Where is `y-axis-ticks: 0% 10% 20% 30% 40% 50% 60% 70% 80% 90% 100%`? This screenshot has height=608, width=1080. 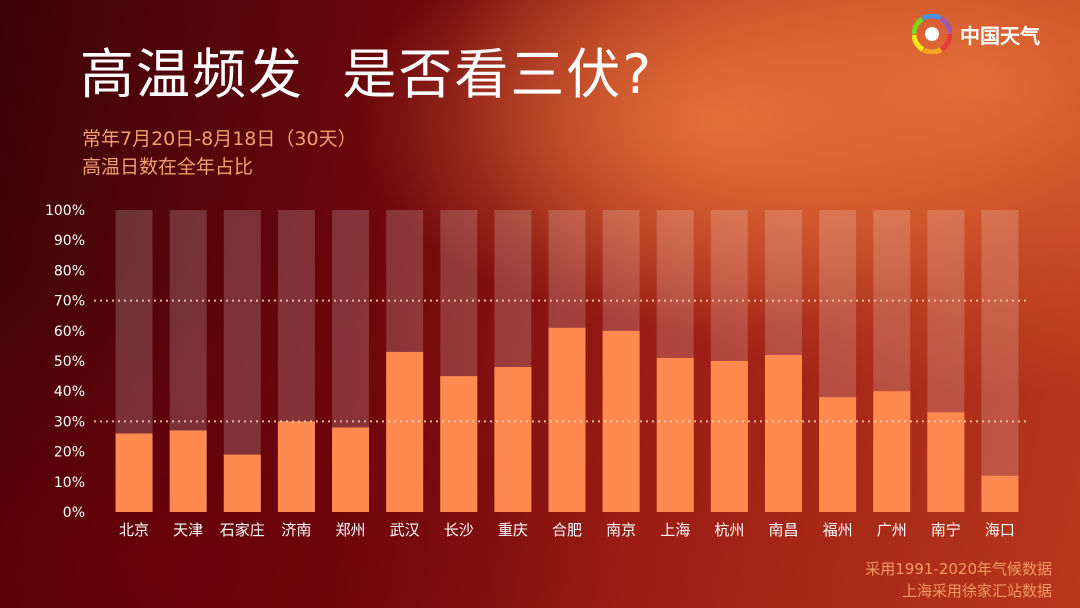 y-axis-ticks: 0% 10% 20% 30% 40% 50% 60% 70% 80% 90% 100% is located at coordinates (65, 362).